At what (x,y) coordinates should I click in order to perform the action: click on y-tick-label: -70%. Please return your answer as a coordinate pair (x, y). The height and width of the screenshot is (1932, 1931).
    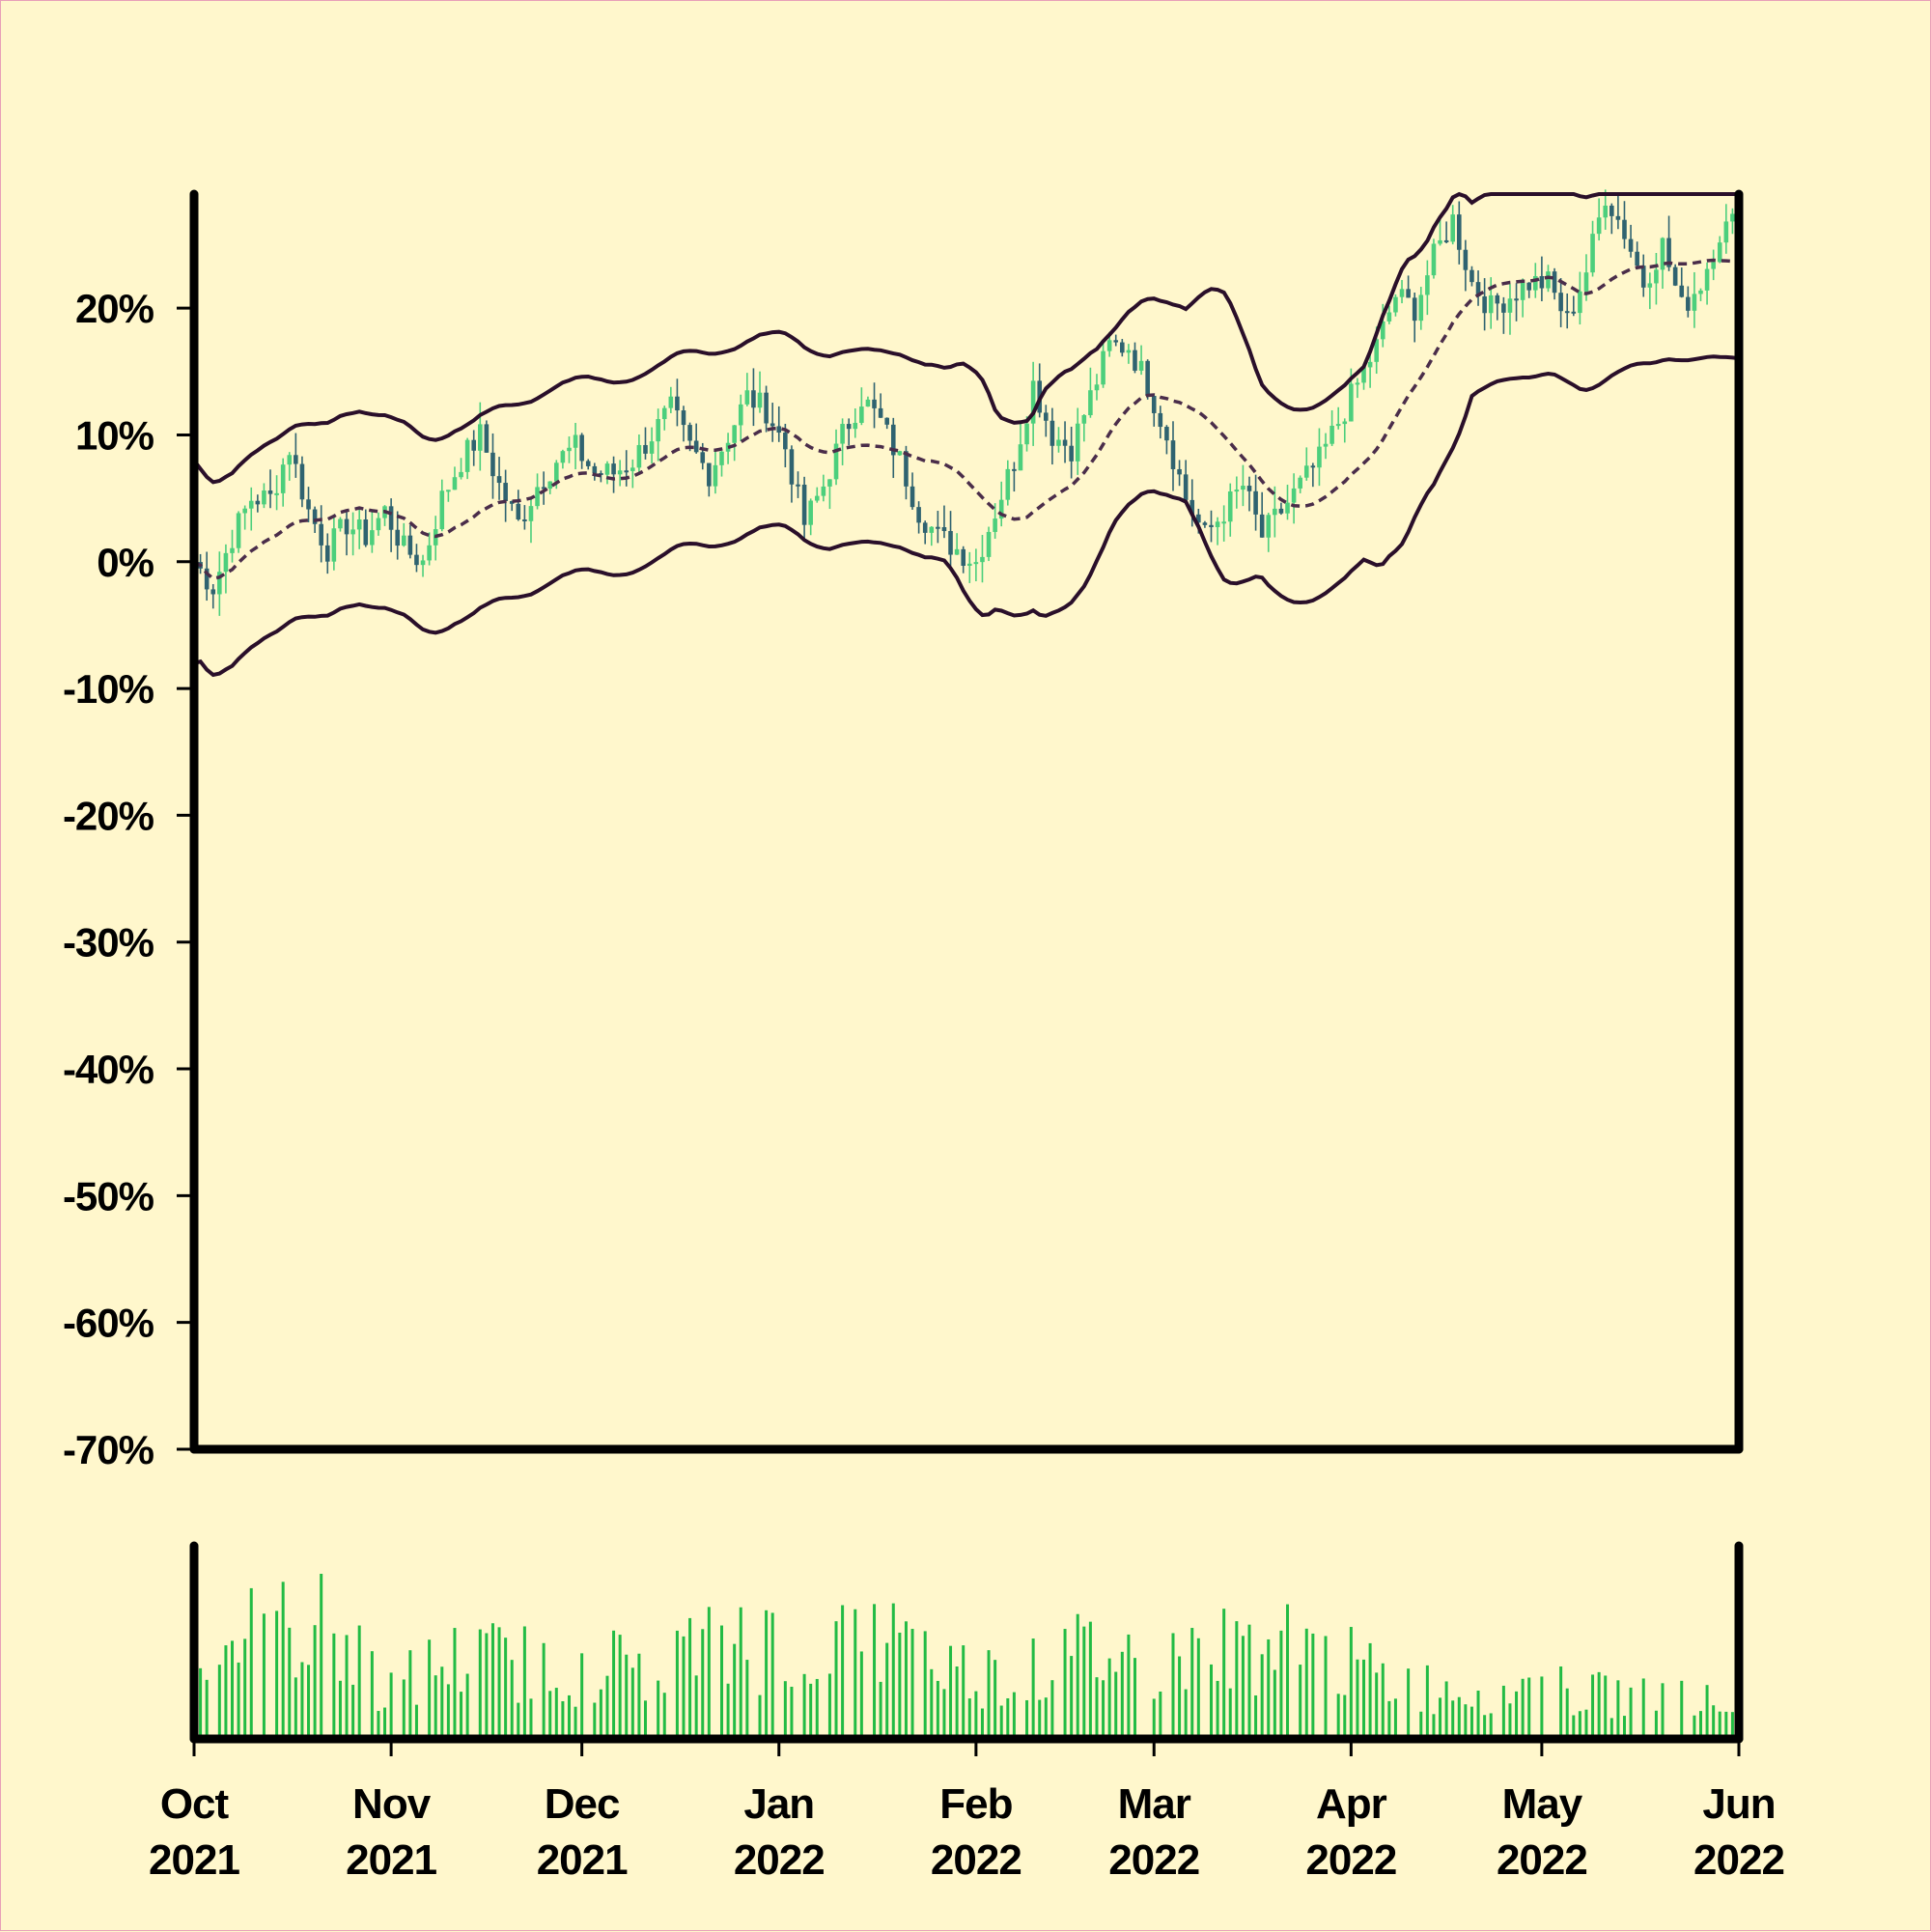
    Looking at the image, I should click on (108, 1450).